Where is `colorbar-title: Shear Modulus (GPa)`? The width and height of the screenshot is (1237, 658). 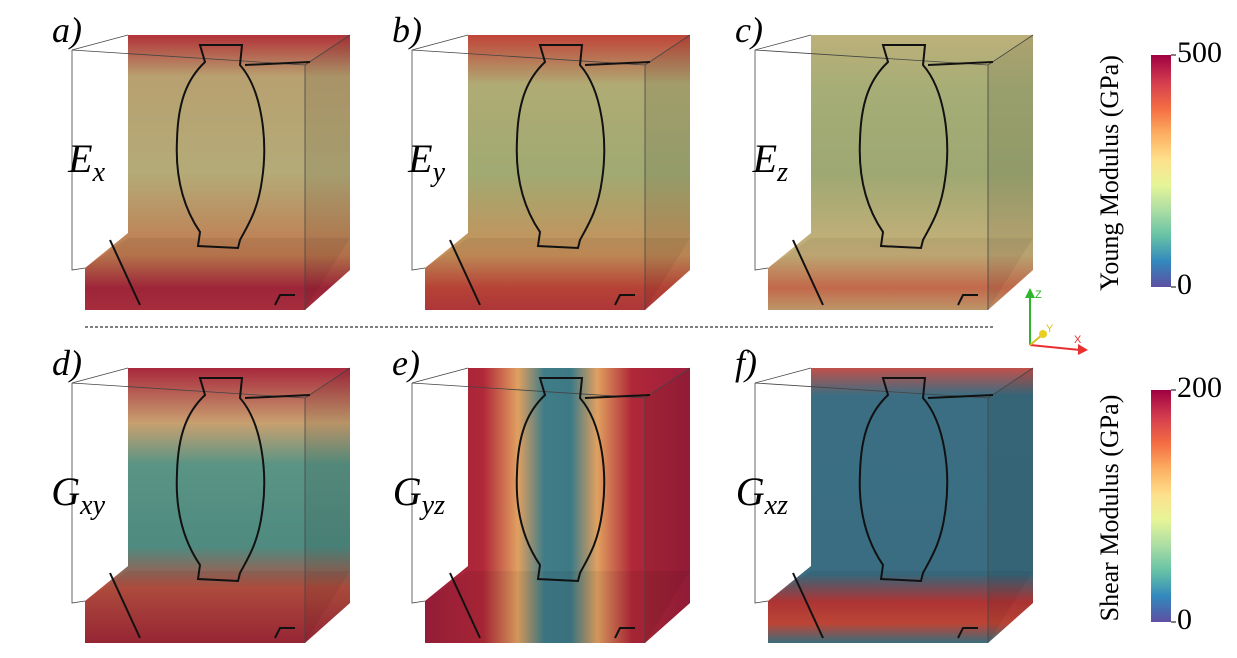
colorbar-title: Shear Modulus (GPa) is located at coordinates (1109, 508).